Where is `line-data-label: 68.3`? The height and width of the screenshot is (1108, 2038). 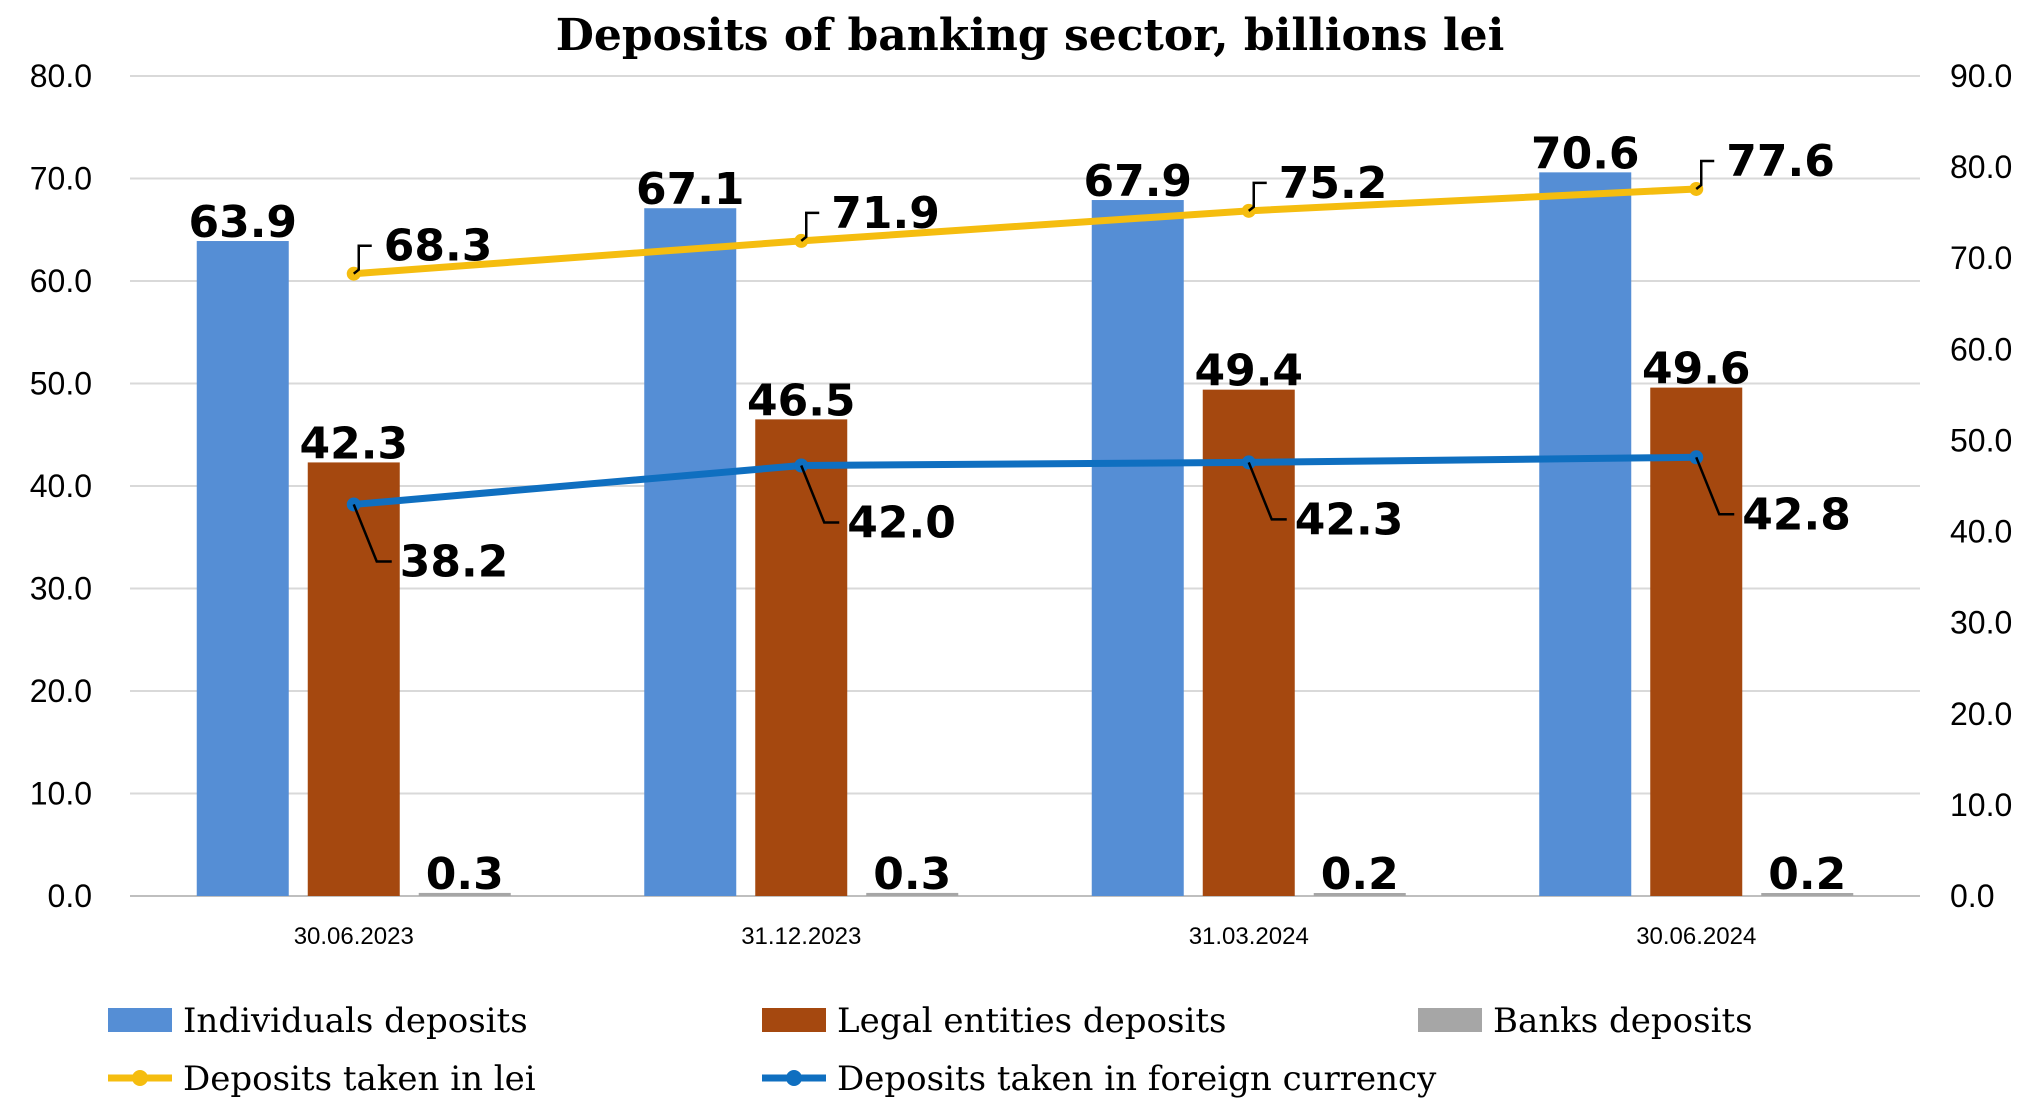
line-data-label: 68.3 is located at coordinates (438, 246).